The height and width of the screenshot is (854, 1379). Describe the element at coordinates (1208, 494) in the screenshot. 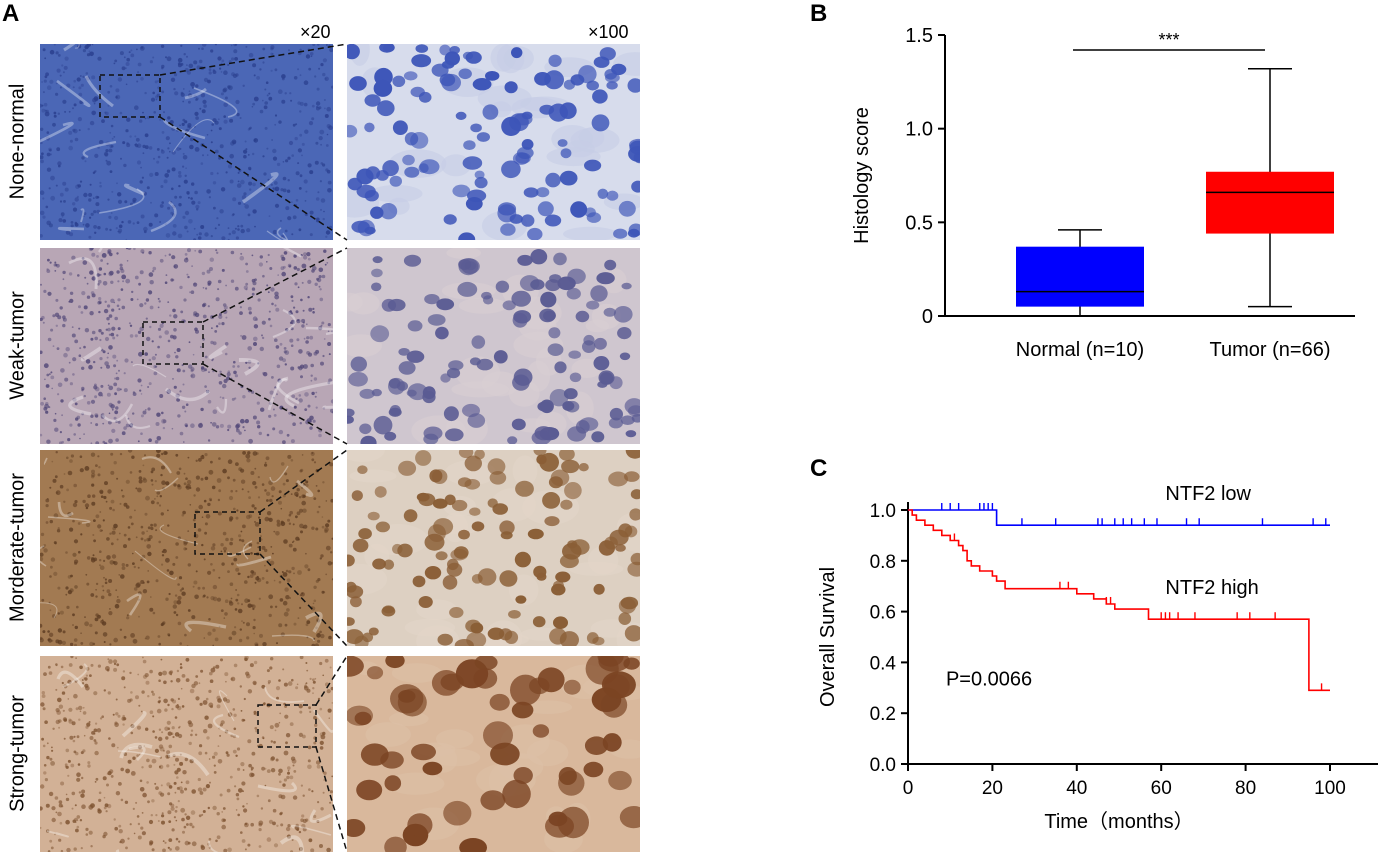

I see `series-label-low: NTF2 low` at that location.